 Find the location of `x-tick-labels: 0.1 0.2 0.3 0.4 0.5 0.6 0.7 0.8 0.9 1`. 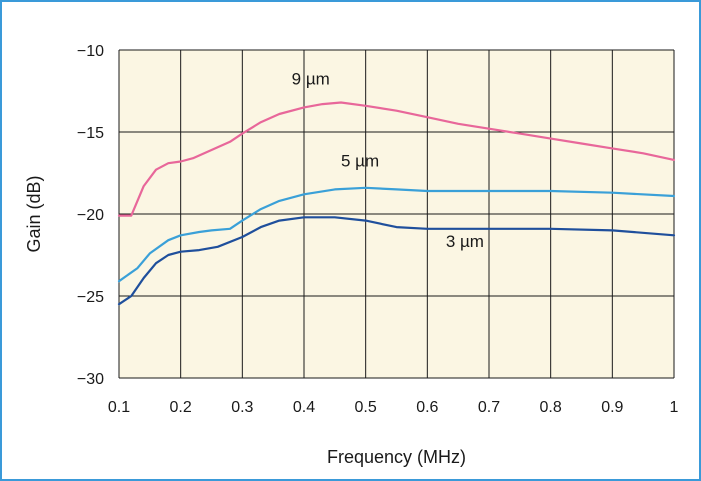

x-tick-labels: 0.1 0.2 0.3 0.4 0.5 0.6 0.7 0.8 0.9 1 is located at coordinates (393, 407).